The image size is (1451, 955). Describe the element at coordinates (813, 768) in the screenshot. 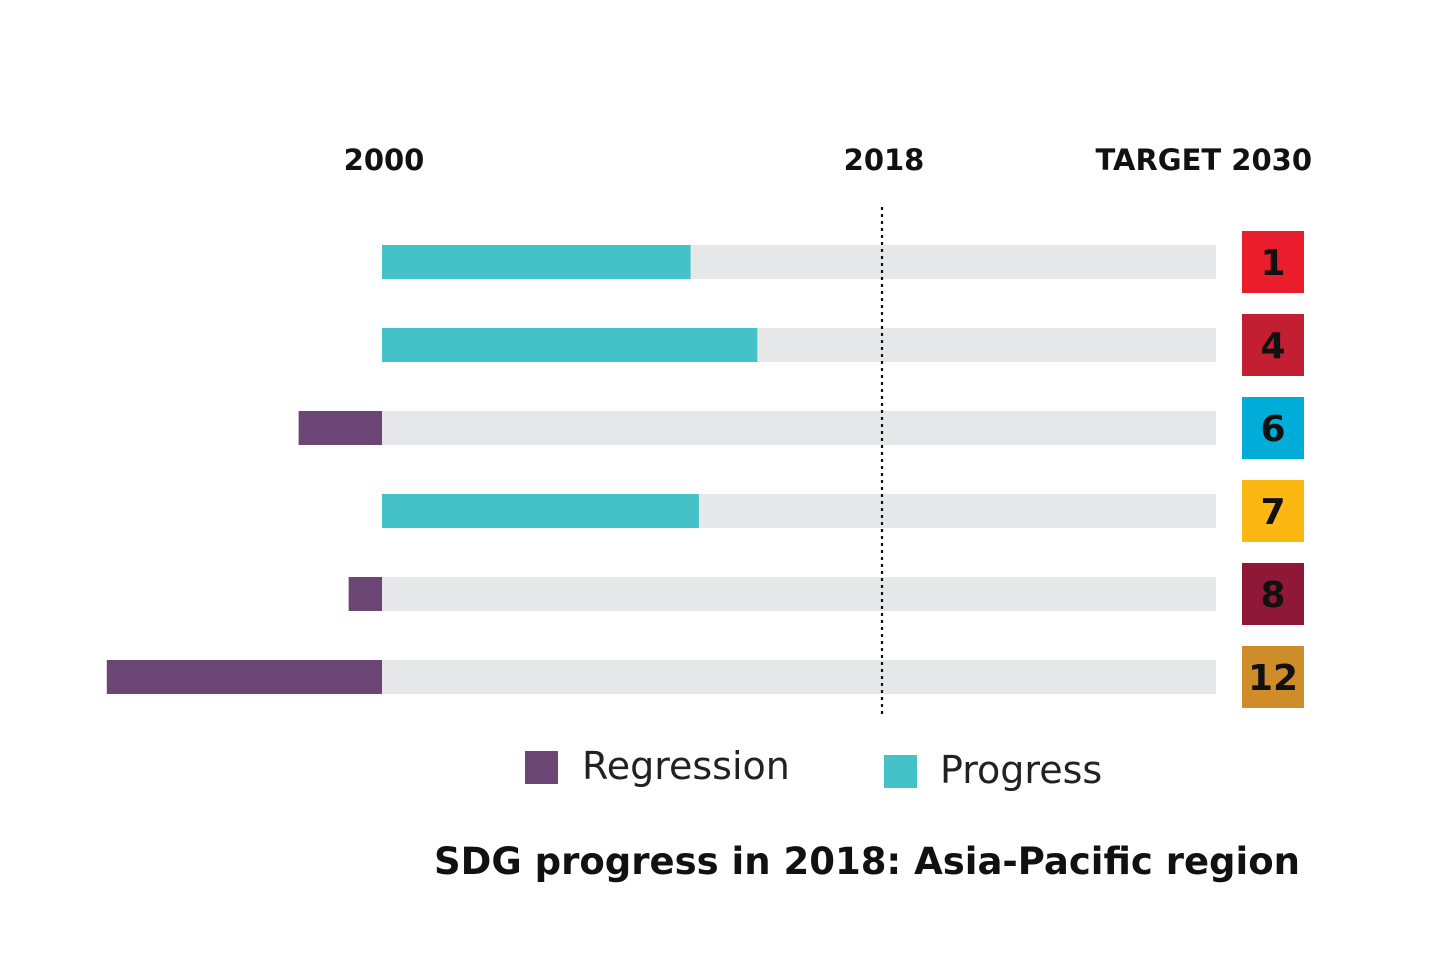

I see `legend: Regression Progress` at that location.